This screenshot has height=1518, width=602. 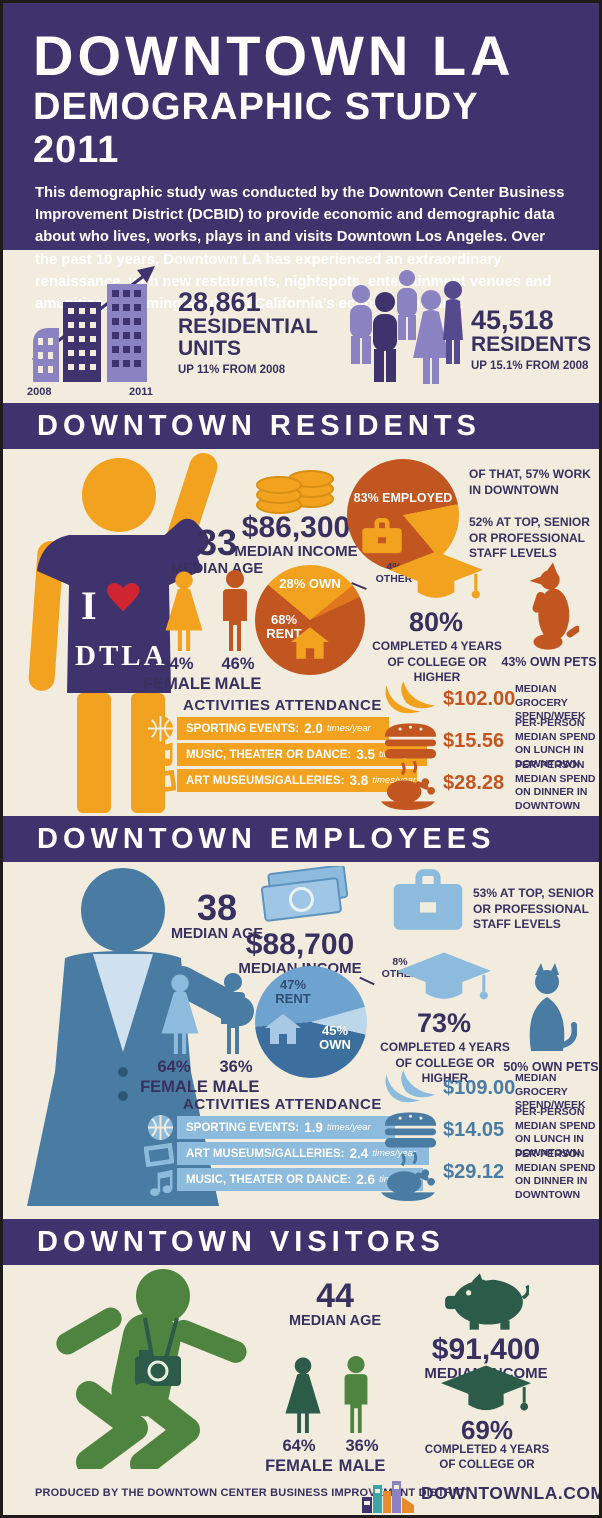 What do you see at coordinates (293, 991) in the screenshot?
I see `housing-rent-label: 47% RENT` at bounding box center [293, 991].